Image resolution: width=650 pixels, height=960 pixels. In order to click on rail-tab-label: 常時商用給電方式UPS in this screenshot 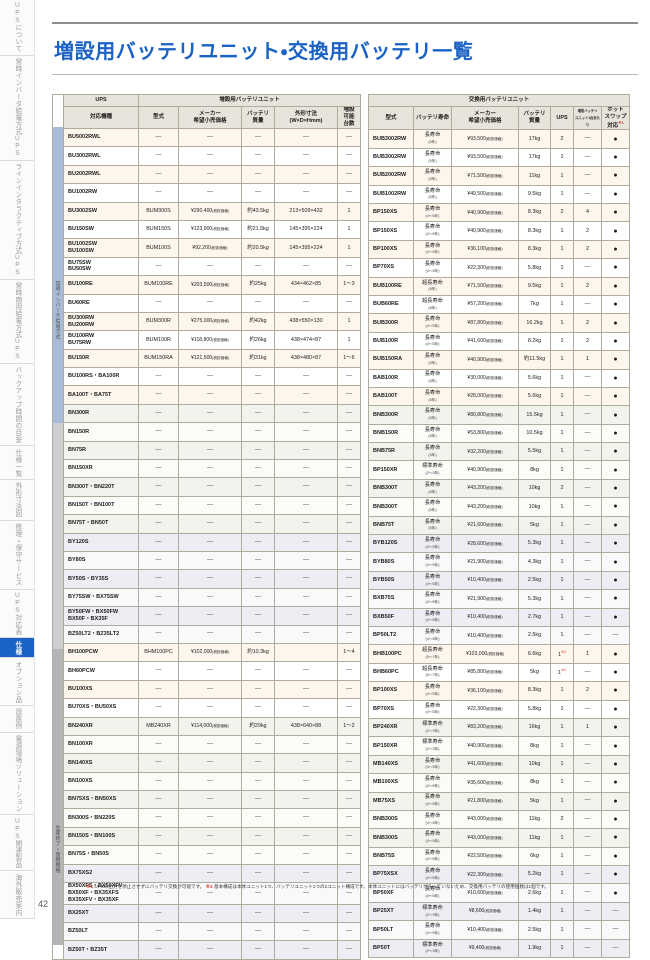, I will do `click(17, 321)`.